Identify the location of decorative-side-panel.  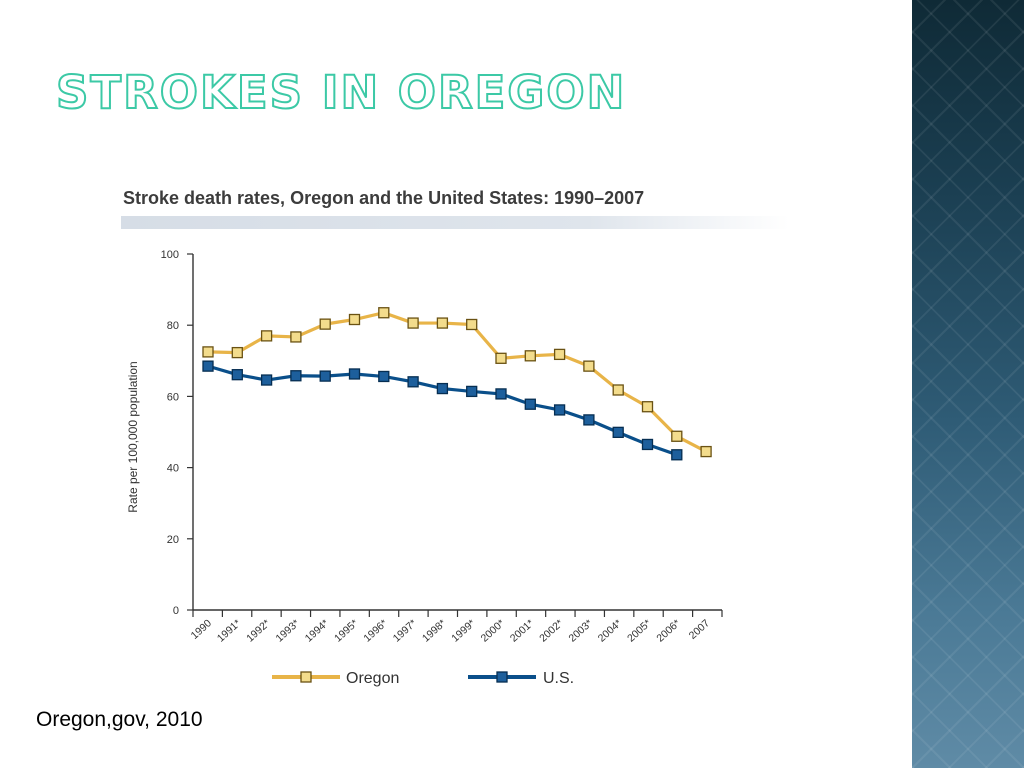
(968, 384).